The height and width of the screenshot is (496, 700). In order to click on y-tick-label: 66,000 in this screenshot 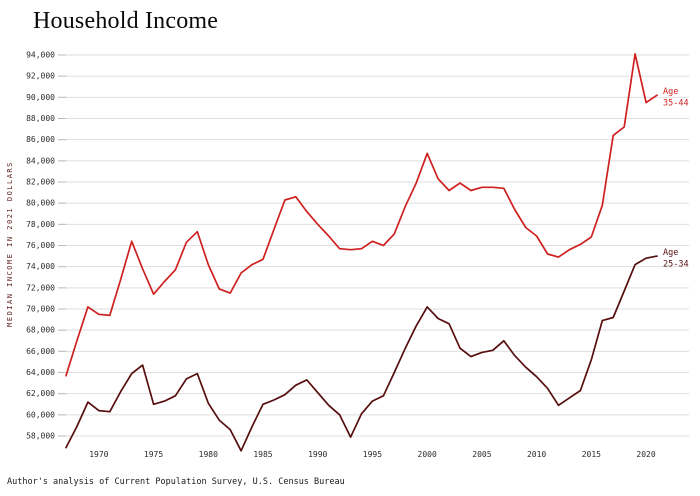, I will do `click(40, 351)`.